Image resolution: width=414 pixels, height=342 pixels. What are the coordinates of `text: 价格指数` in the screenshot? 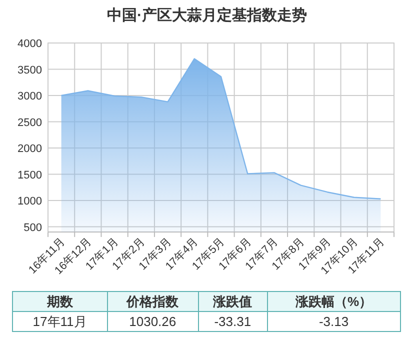 It's located at (152, 302).